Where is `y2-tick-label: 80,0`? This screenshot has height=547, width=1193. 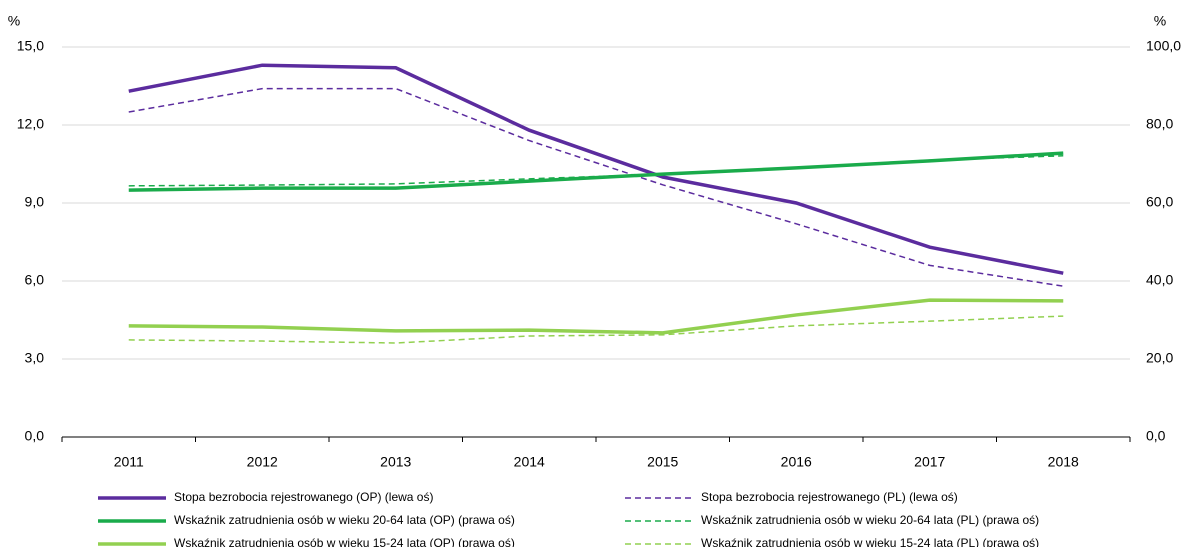
y2-tick-label: 80,0 is located at coordinates (1159, 124).